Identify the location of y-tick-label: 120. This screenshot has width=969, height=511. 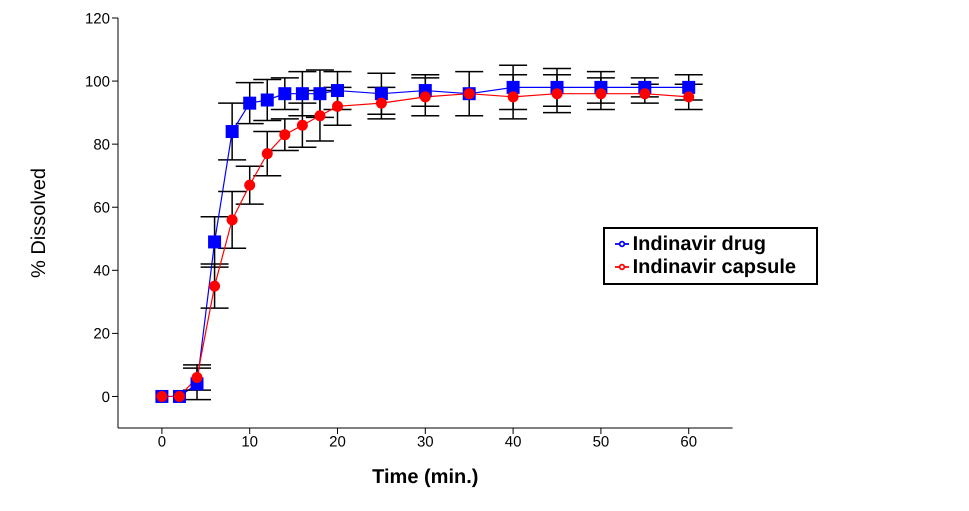
(97, 19).